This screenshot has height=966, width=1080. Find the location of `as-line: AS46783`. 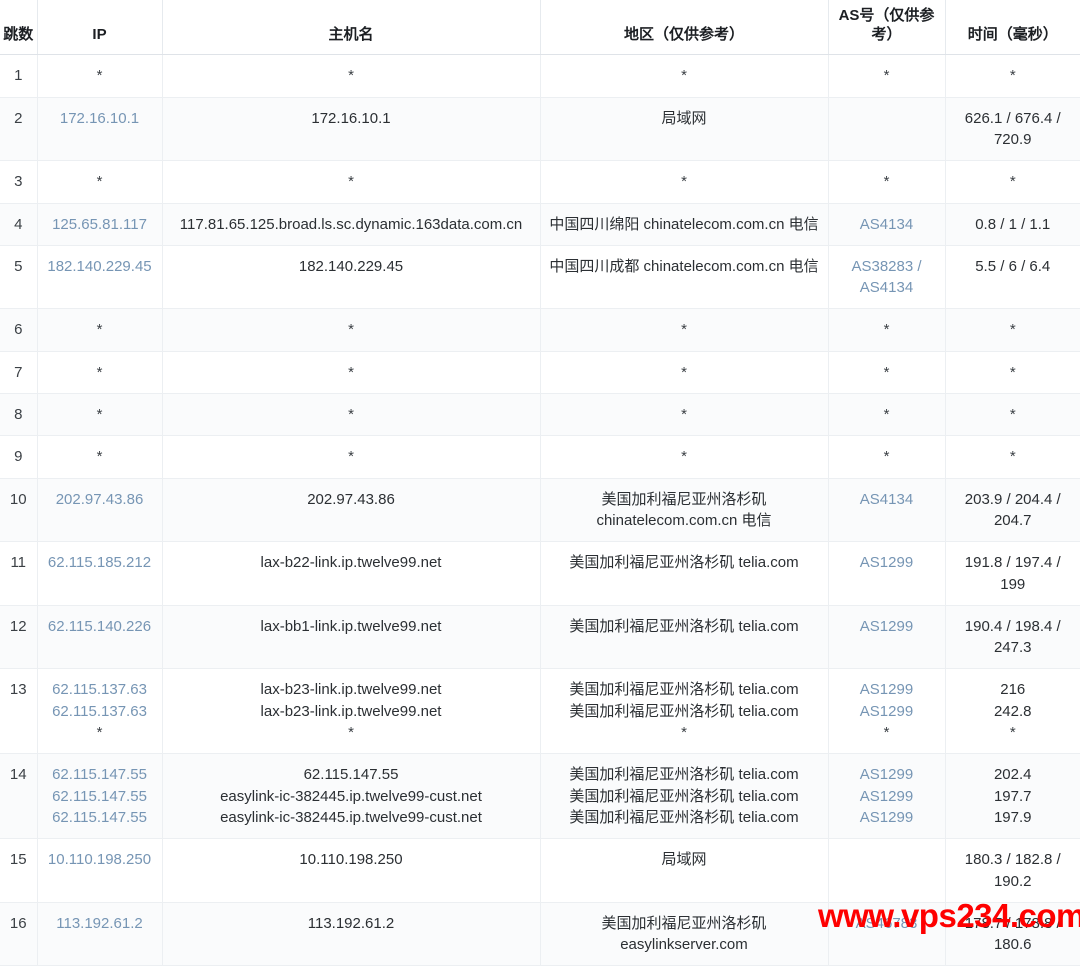

as-line: AS46783 is located at coordinates (887, 923).